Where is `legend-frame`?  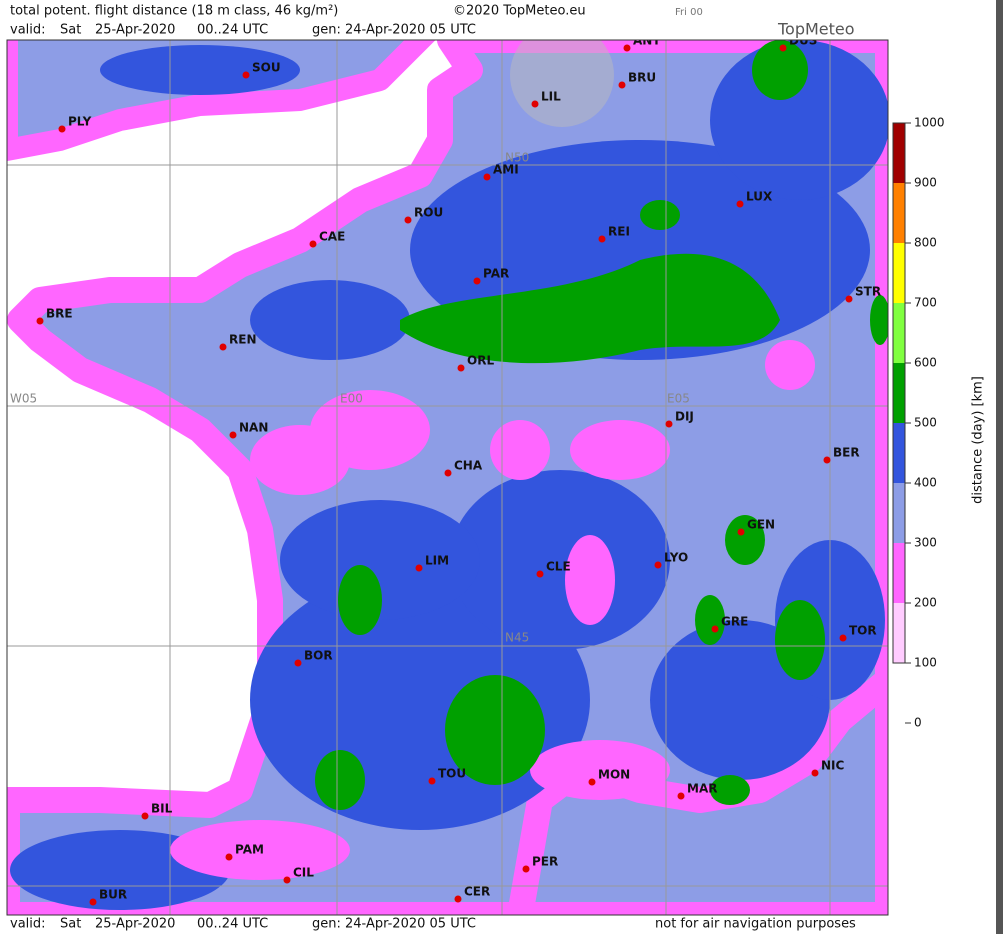
legend-frame is located at coordinates (899, 393).